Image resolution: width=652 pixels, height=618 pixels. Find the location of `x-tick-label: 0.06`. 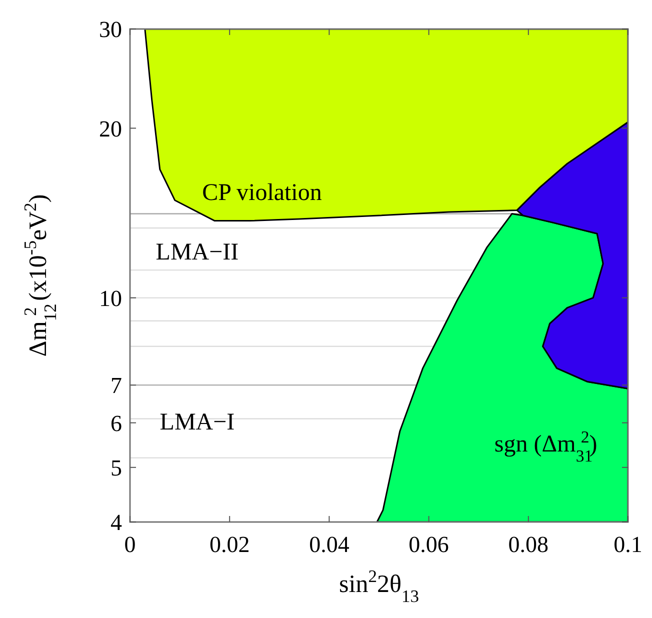

x-tick-label: 0.06 is located at coordinates (428, 544).